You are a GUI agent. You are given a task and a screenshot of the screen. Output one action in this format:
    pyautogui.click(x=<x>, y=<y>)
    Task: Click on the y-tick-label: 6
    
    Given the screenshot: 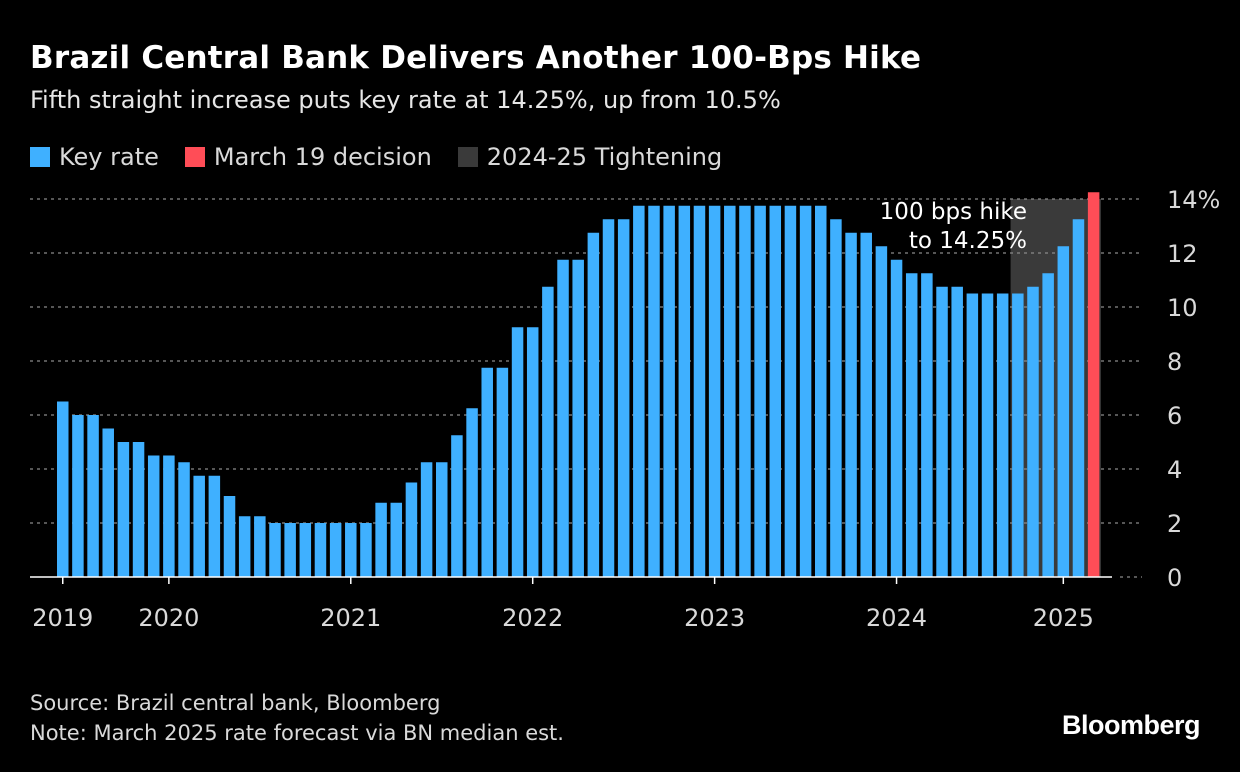 What is the action you would take?
    pyautogui.click(x=1174, y=416)
    